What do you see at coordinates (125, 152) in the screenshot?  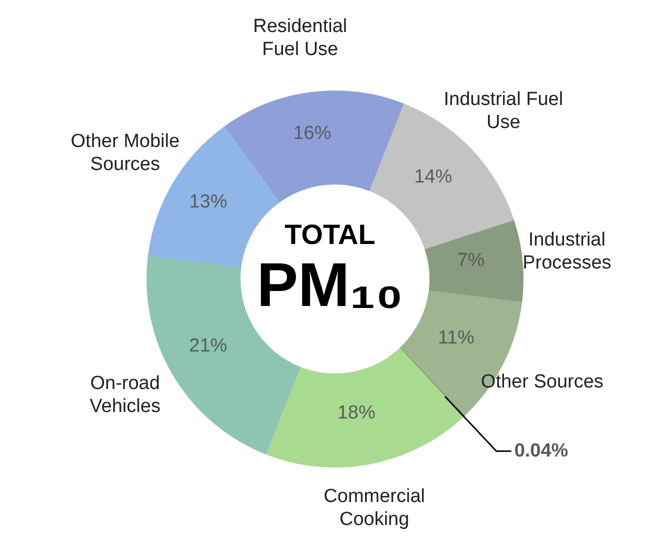 I see `slice-label: Other Mobile Sources` at bounding box center [125, 152].